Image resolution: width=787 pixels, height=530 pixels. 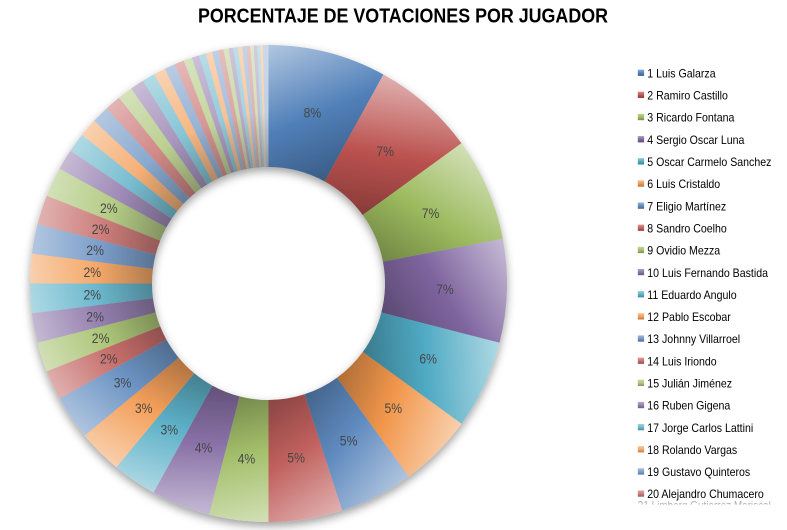 I want to click on svg-text: 7 Eligio Martínez, so click(x=686, y=206).